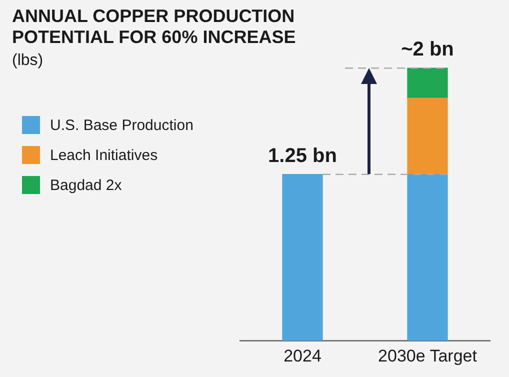 This screenshot has width=509, height=377. Describe the element at coordinates (303, 356) in the screenshot. I see `x-tick-label: 2024` at that location.